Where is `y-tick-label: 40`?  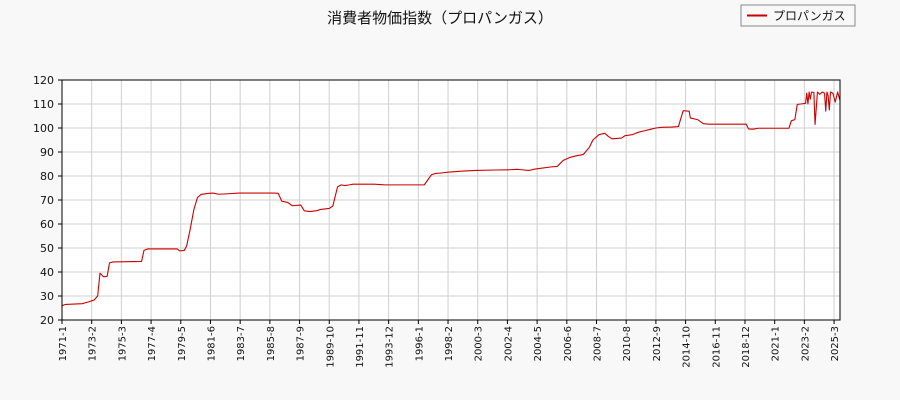 y-tick-label: 40 is located at coordinates (47, 272).